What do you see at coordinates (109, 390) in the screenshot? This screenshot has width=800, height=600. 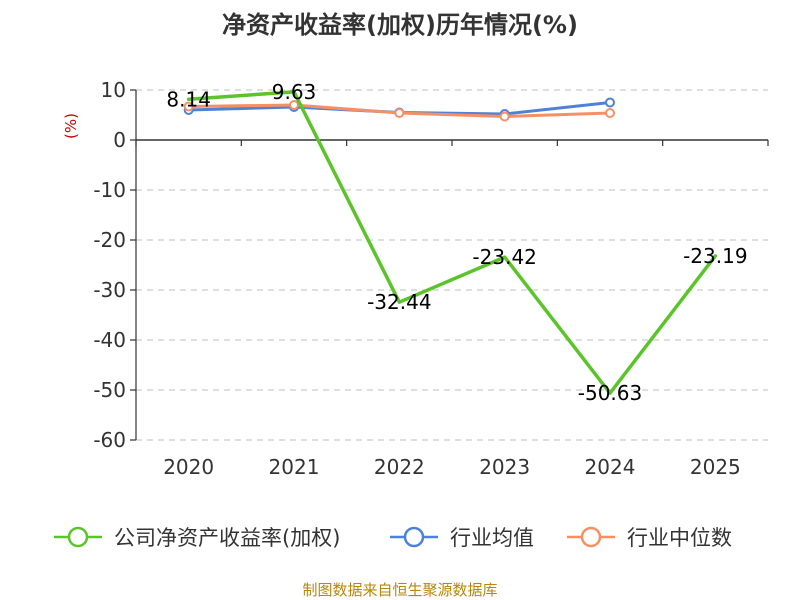 I see `y-tick-label: -50` at bounding box center [109, 390].